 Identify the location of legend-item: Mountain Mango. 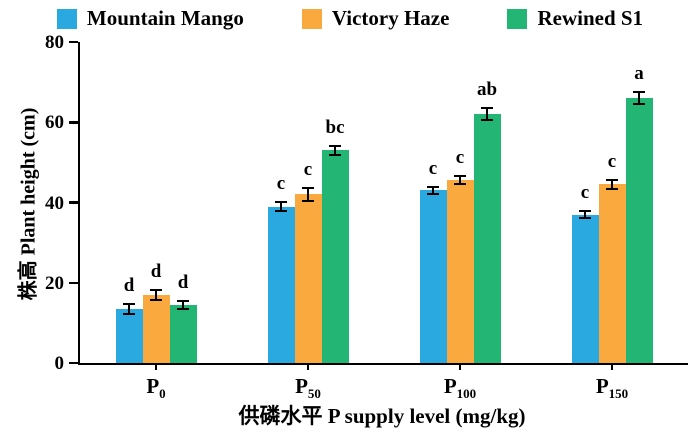
(150, 18).